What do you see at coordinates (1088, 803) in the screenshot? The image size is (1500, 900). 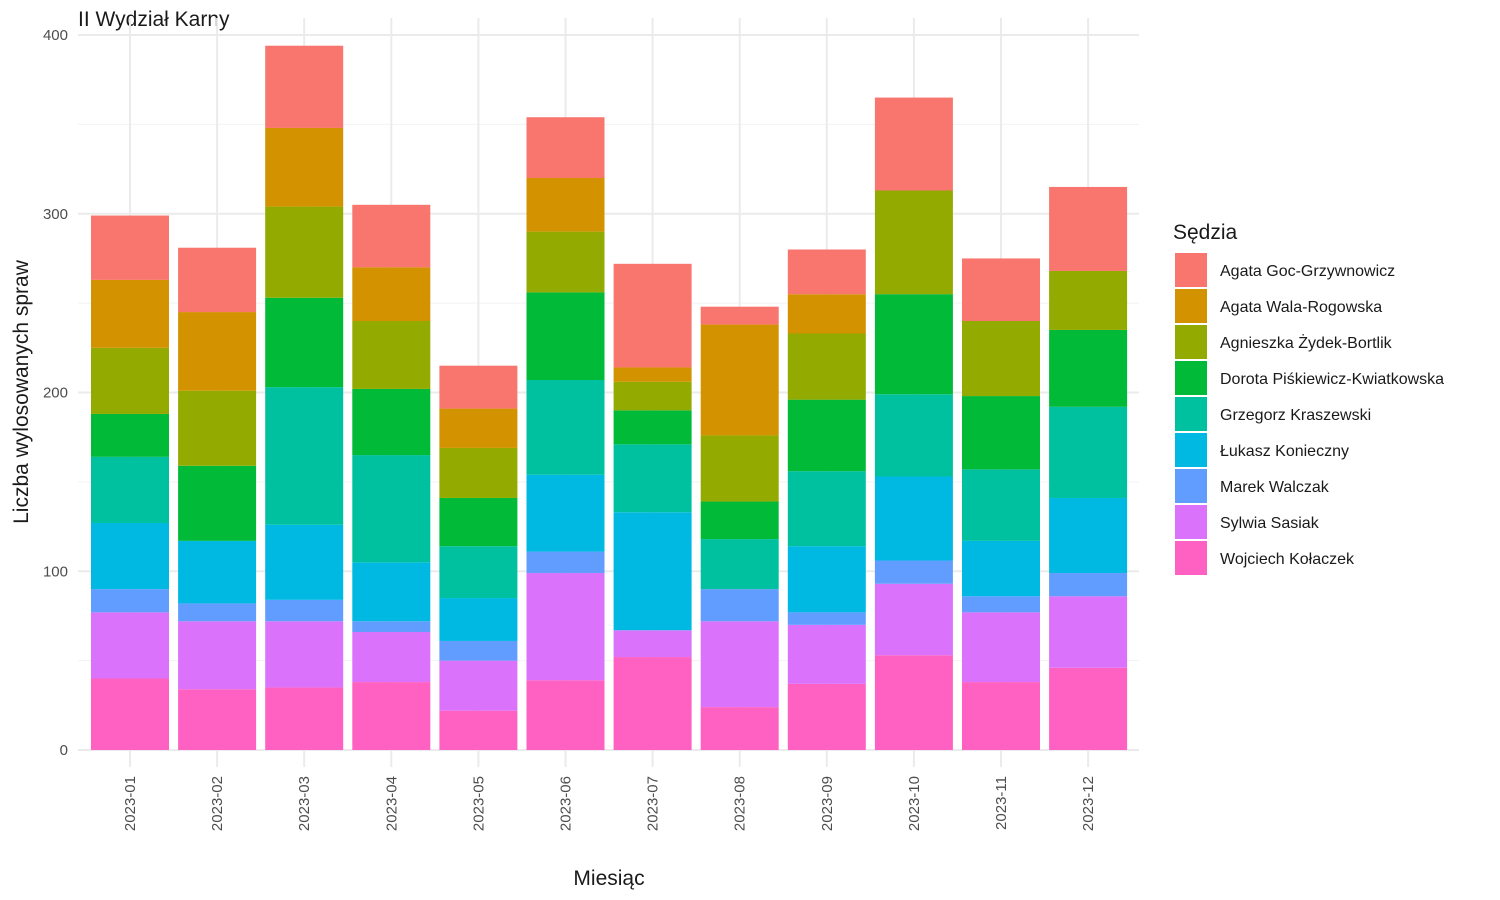 I see `x-tick-label: 2023-12` at bounding box center [1088, 803].